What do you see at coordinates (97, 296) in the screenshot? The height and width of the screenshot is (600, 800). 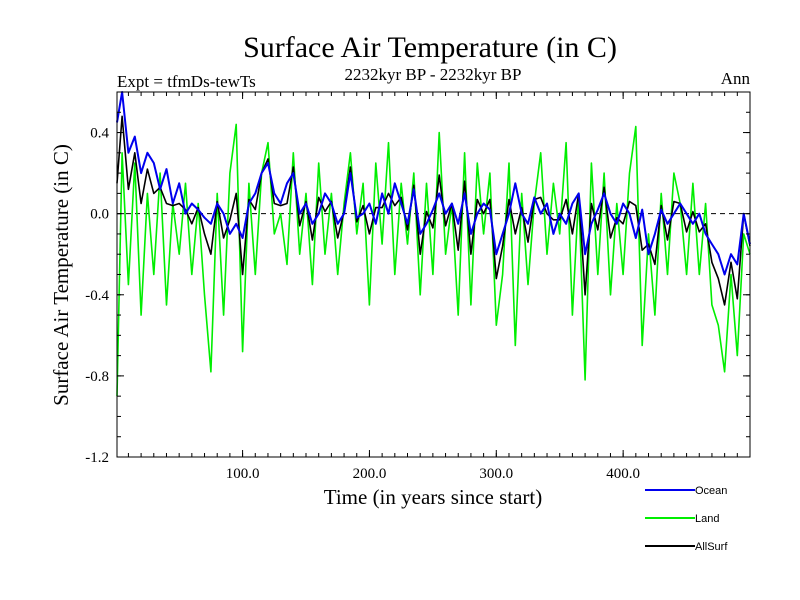 I see `y-tick-label: -0.4` at bounding box center [97, 296].